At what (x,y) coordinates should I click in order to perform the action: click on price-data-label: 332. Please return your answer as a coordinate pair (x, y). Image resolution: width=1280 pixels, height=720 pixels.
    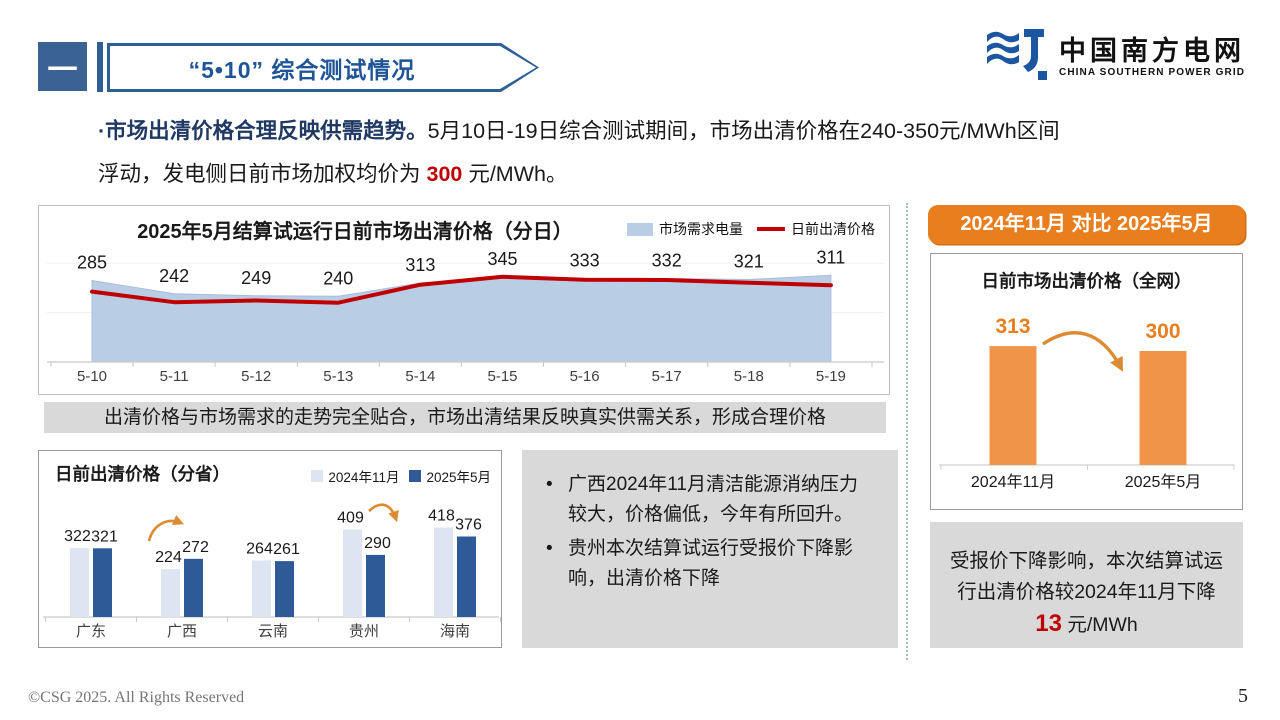
    Looking at the image, I should click on (667, 261).